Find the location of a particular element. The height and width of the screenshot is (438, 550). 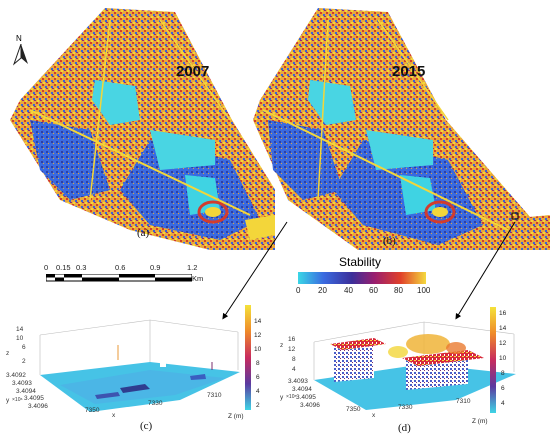

plot-d-y-label: y is located at coordinates (282, 397).